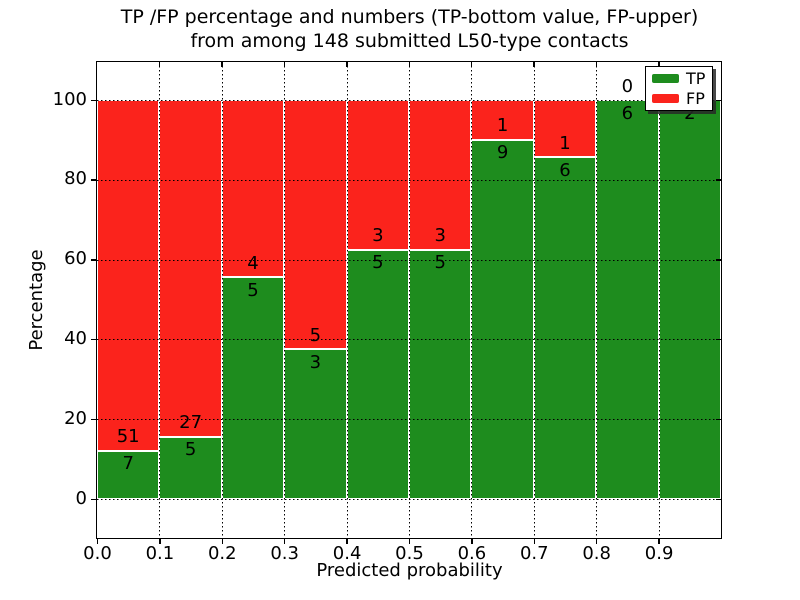 The image size is (800, 600). What do you see at coordinates (69, 99) in the screenshot?
I see `y-tick-label: 100` at bounding box center [69, 99].